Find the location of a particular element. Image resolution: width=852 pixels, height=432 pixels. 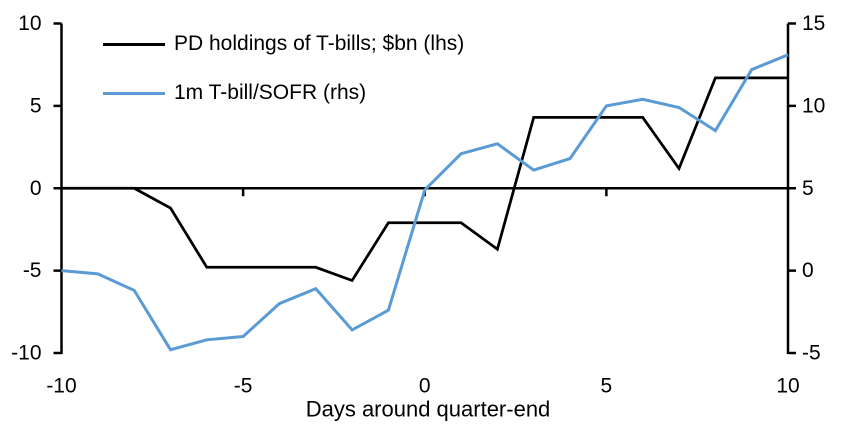

x-axis-title: Days around quarter-end is located at coordinates (428, 409).